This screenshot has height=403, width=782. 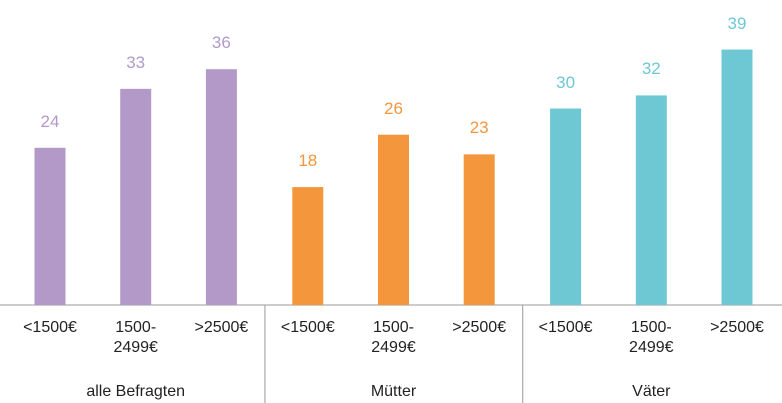 What do you see at coordinates (651, 69) in the screenshot?
I see `value-label: 32` at bounding box center [651, 69].